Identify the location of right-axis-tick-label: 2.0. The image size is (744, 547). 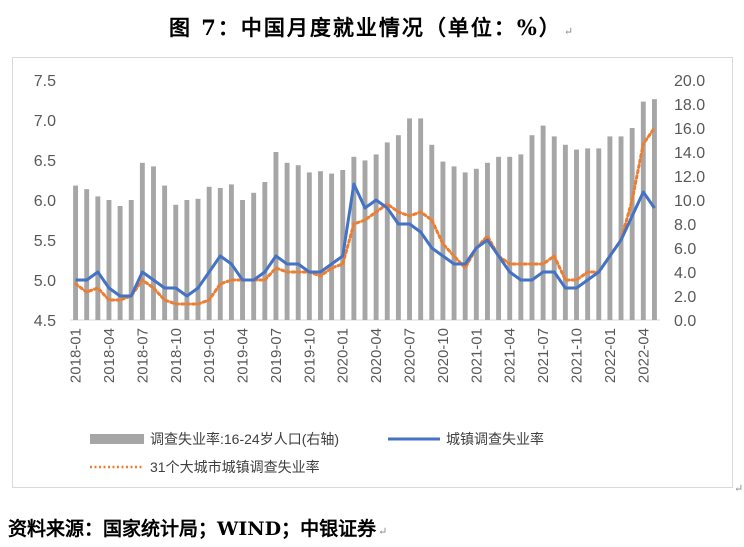
(685, 297).